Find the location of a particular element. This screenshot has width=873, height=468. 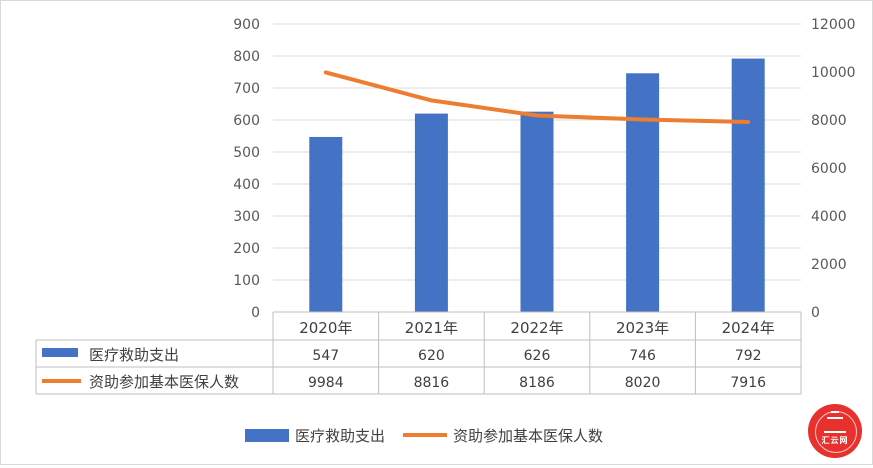

watermark-text: 汇云网 is located at coordinates (835, 440).